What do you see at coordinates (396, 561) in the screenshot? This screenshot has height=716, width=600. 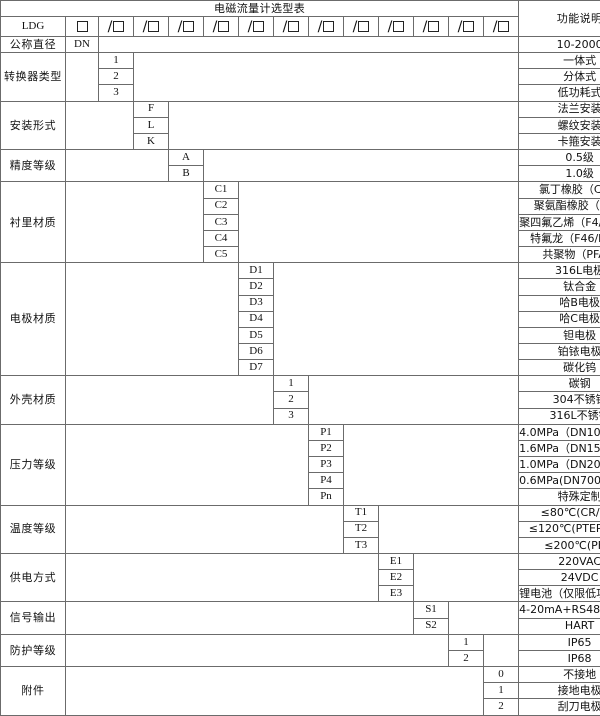 I see `code-cell: E1` at bounding box center [396, 561].